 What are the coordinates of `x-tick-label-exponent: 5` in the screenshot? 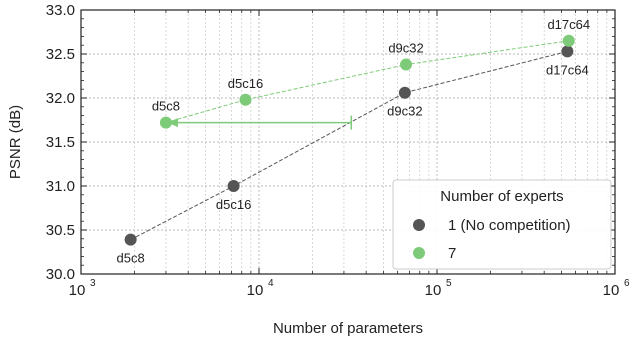 It's located at (449, 283).